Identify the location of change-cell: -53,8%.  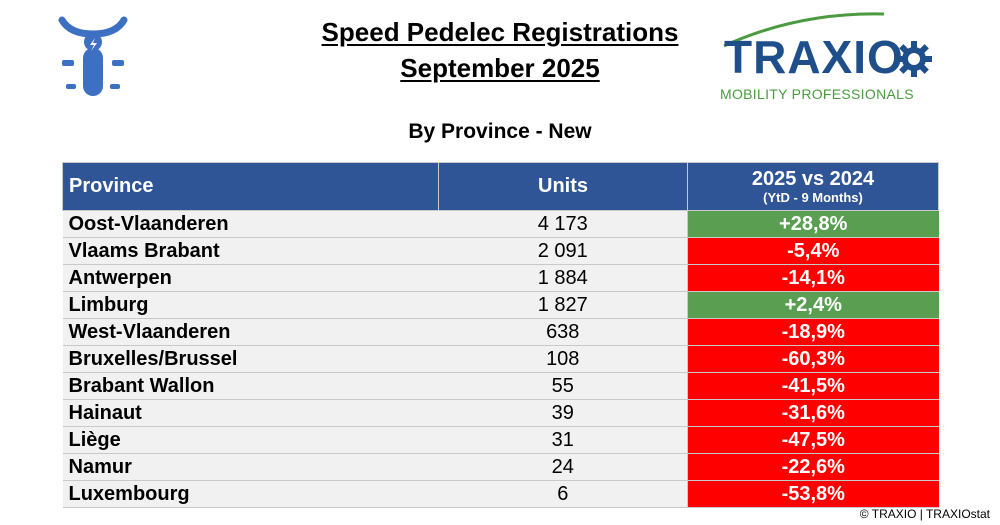
(813, 494).